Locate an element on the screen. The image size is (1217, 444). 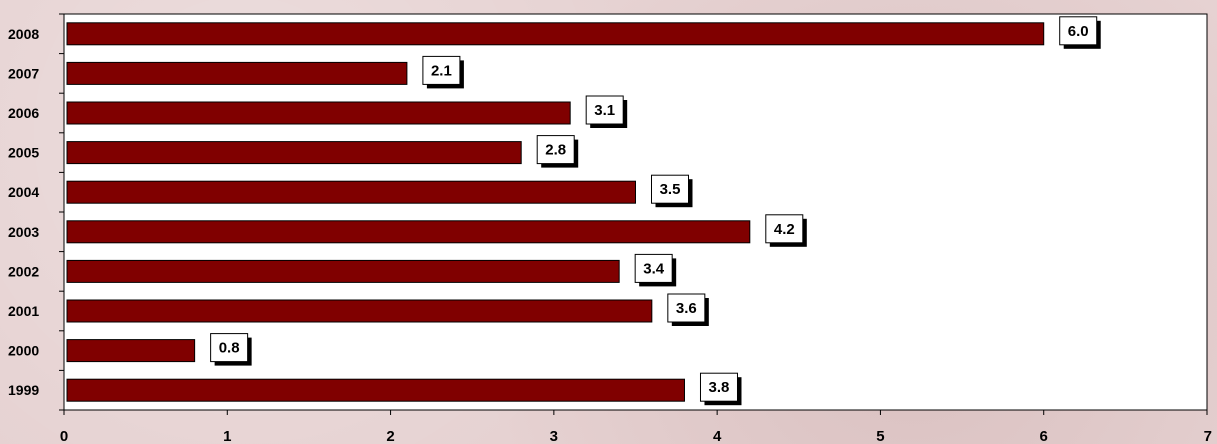
svg-text: 3.1 is located at coordinates (604, 110).